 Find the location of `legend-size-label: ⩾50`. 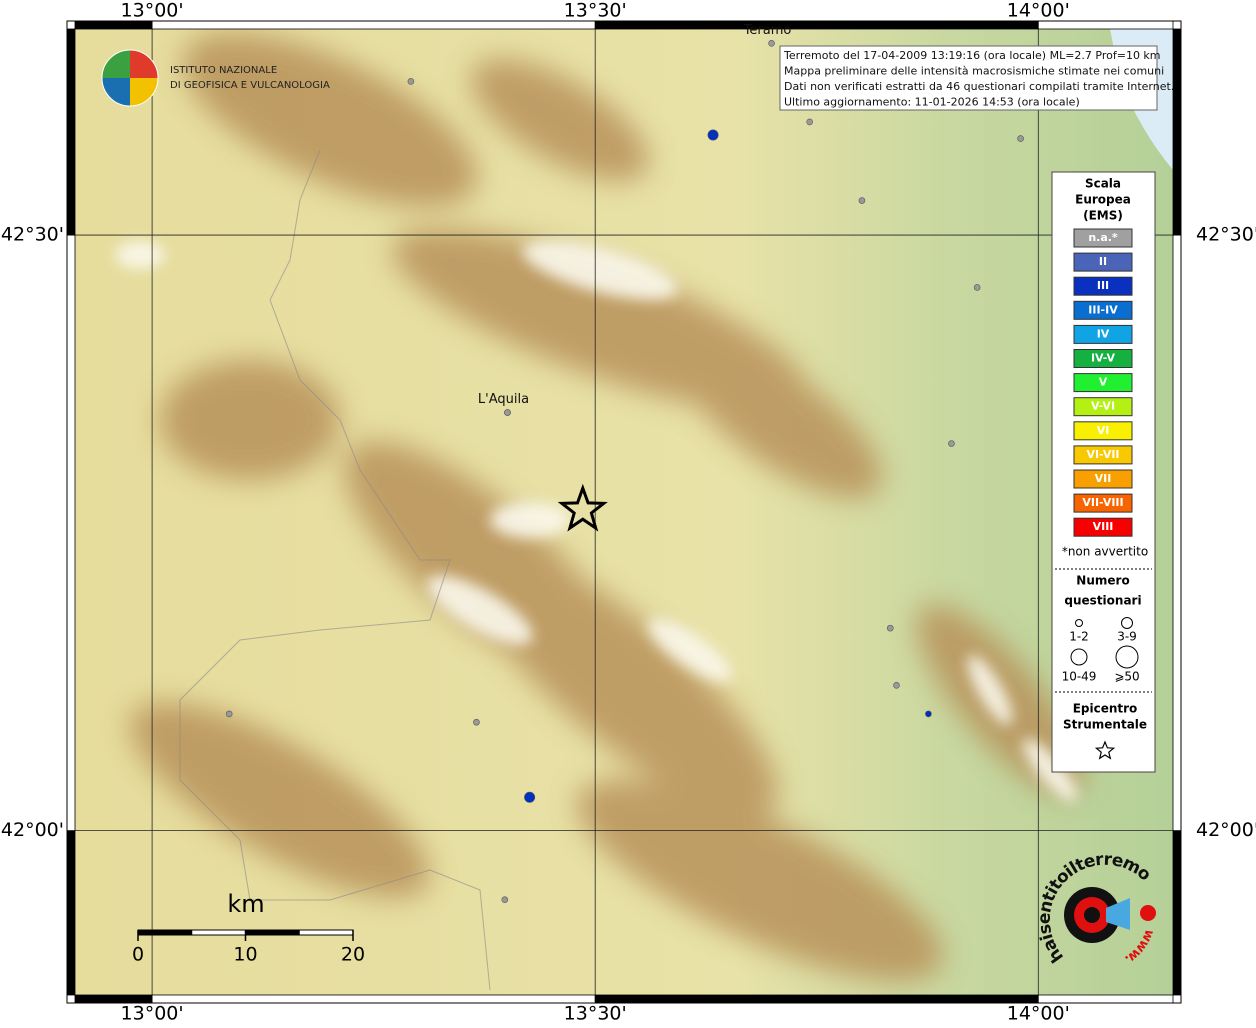

legend-size-label: ⩾50 is located at coordinates (1126, 677).